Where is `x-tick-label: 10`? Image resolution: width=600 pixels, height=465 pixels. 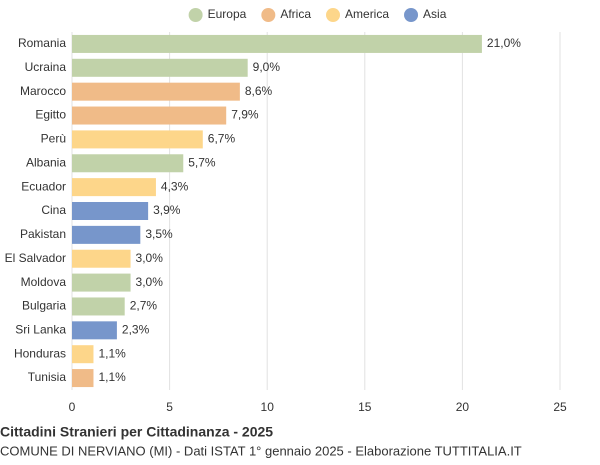 x-tick-label: 10 is located at coordinates (268, 407).